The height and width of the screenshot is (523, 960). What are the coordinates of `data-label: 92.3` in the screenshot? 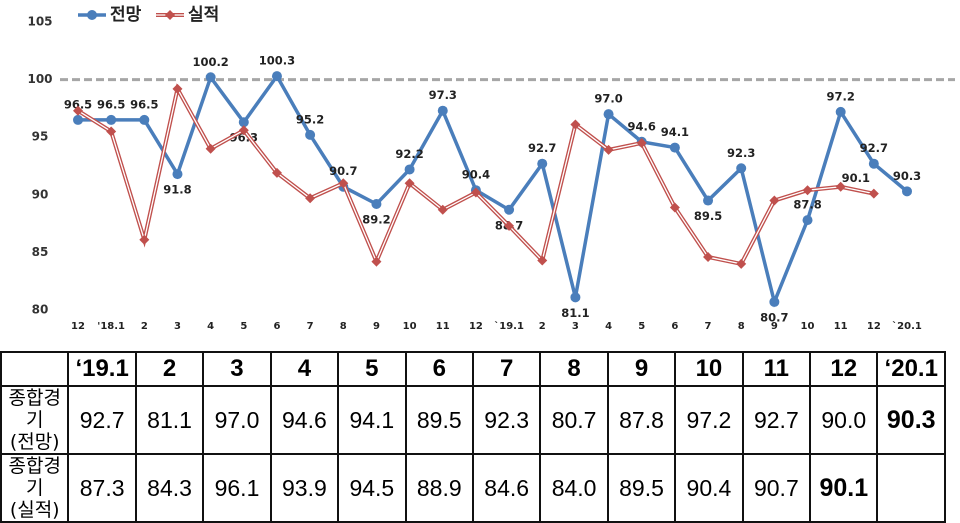 It's located at (741, 153).